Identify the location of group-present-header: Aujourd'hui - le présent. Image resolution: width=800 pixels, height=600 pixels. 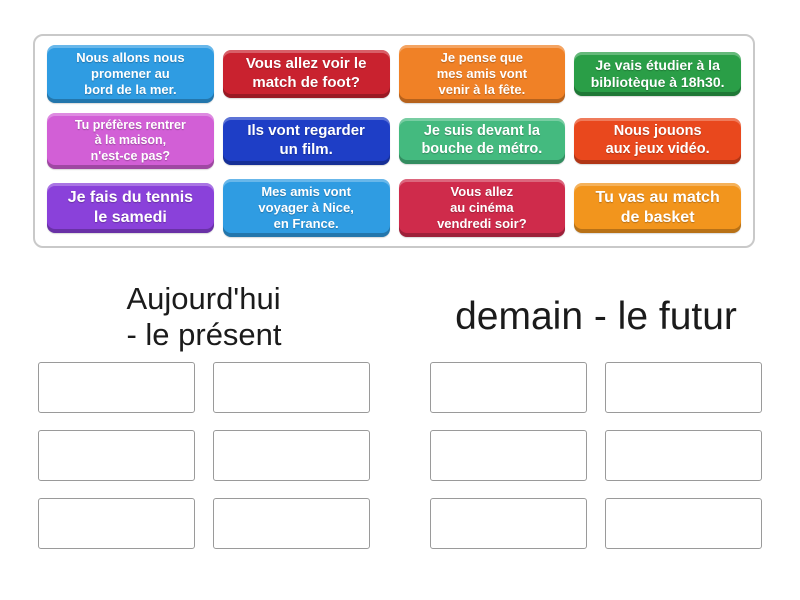
(203, 317).